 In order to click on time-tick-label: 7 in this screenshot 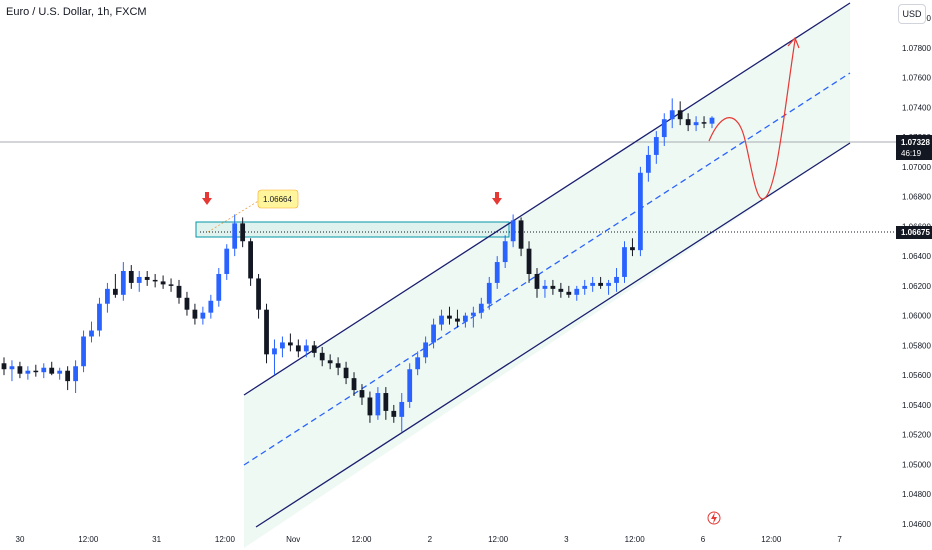, I will do `click(839, 539)`.